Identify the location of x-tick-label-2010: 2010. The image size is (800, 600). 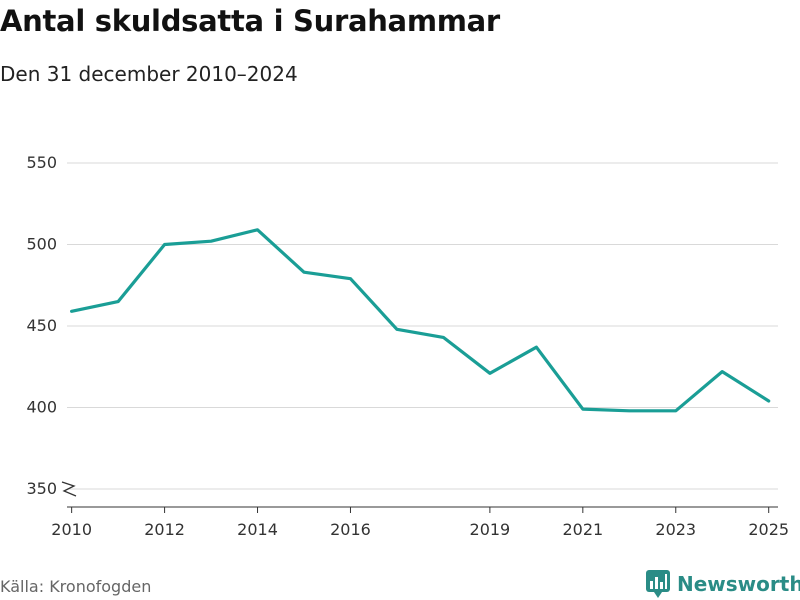
(71, 529).